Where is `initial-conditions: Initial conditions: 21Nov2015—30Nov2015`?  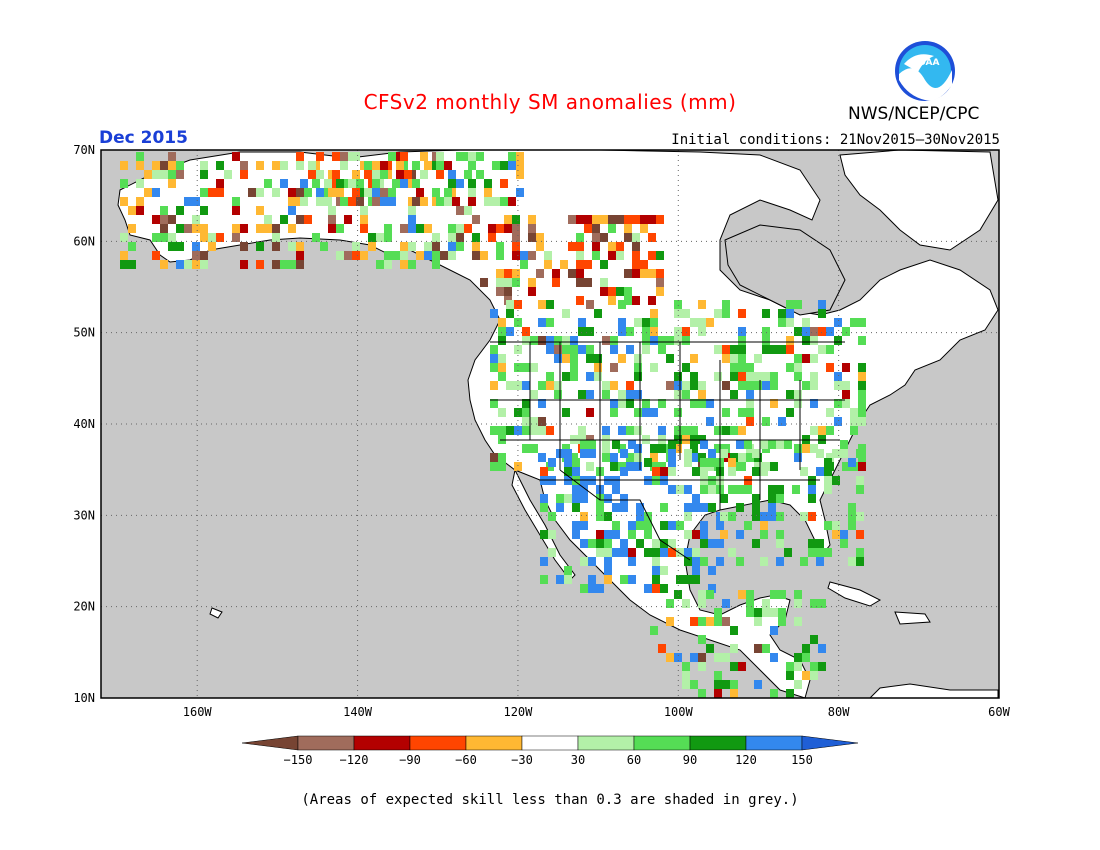 initial-conditions: Initial conditions: 21Nov2015—30Nov2015 is located at coordinates (835, 140).